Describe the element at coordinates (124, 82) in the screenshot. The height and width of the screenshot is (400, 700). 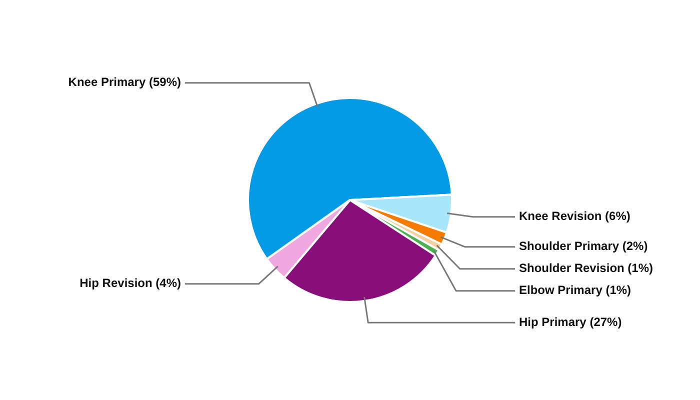
I see `slice-label: Knee Primary (59%)` at that location.